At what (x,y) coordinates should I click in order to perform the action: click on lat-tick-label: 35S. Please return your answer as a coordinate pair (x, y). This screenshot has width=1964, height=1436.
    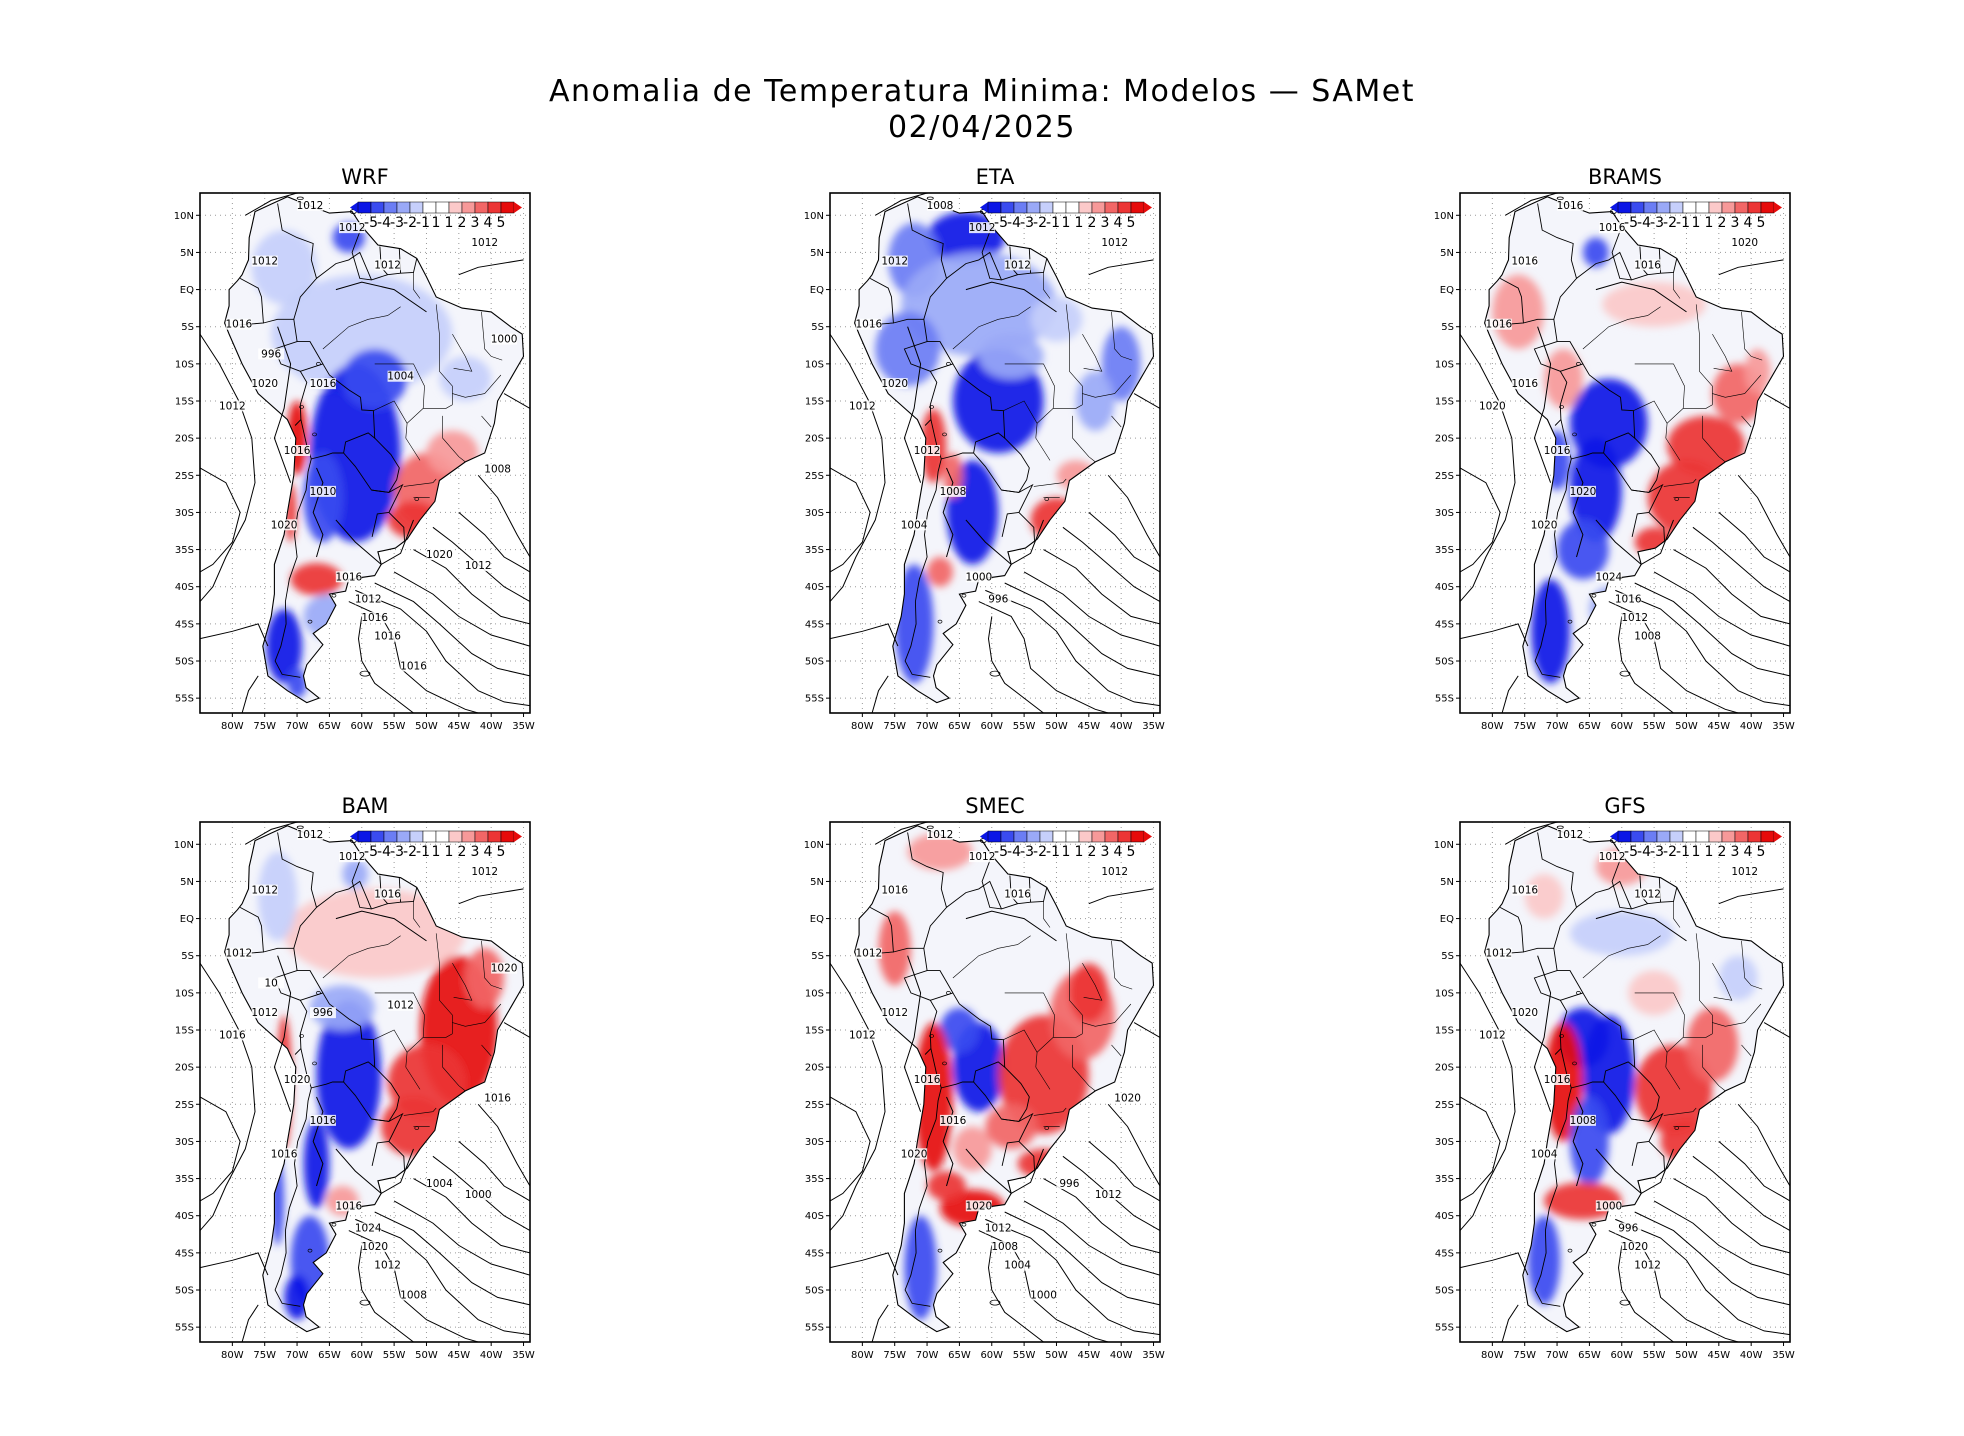
    Looking at the image, I should click on (184, 550).